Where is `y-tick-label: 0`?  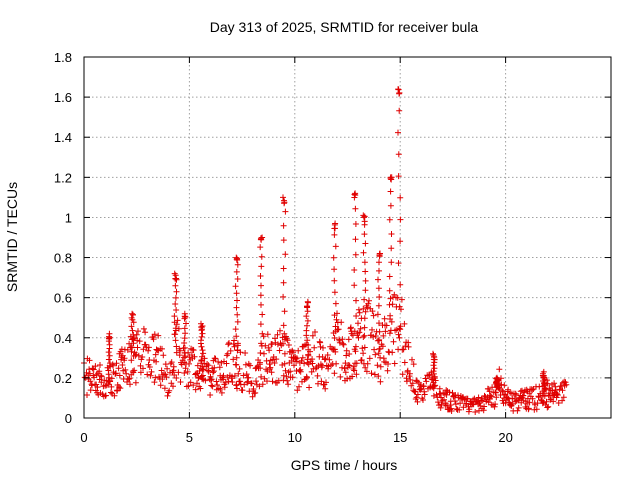 y-tick-label: 0 is located at coordinates (68, 418).